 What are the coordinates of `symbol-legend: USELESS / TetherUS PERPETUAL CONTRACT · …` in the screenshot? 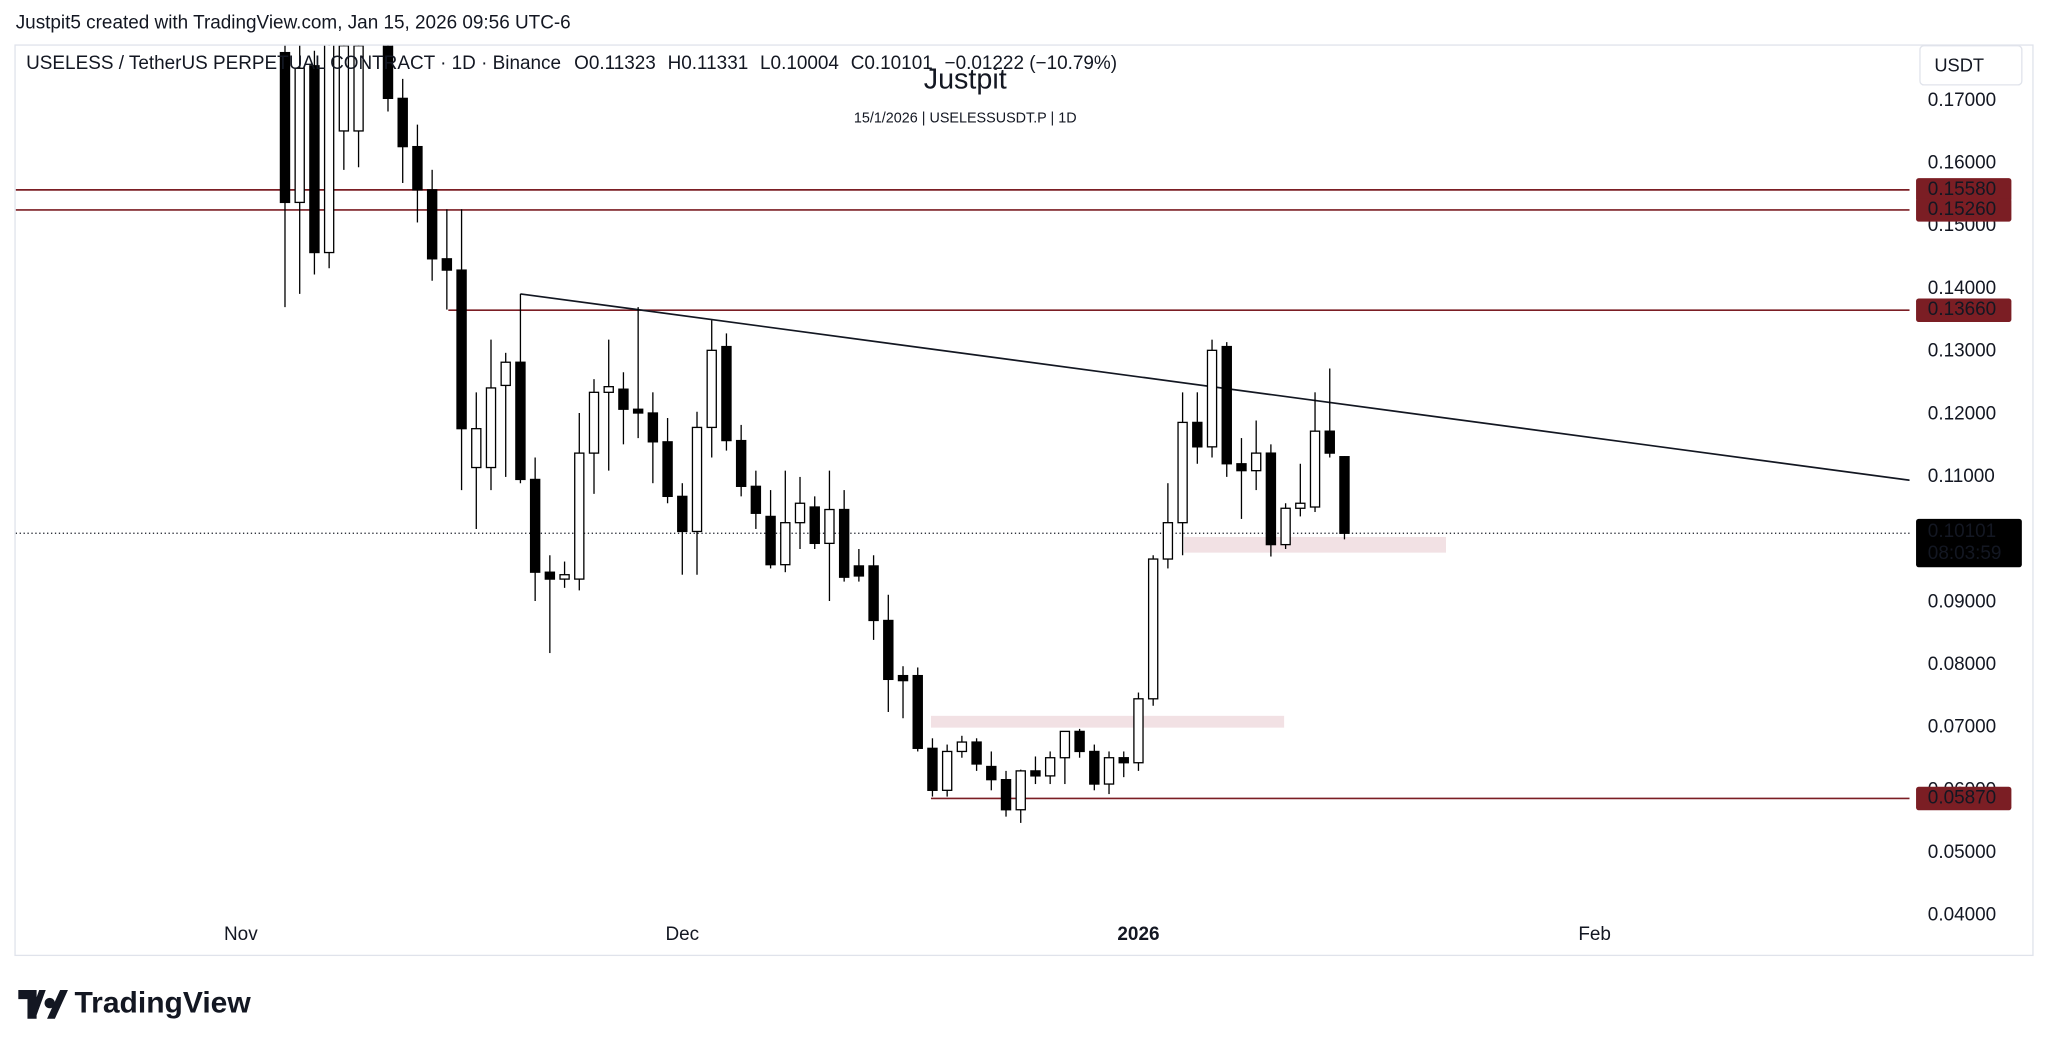 It's located at (293, 63).